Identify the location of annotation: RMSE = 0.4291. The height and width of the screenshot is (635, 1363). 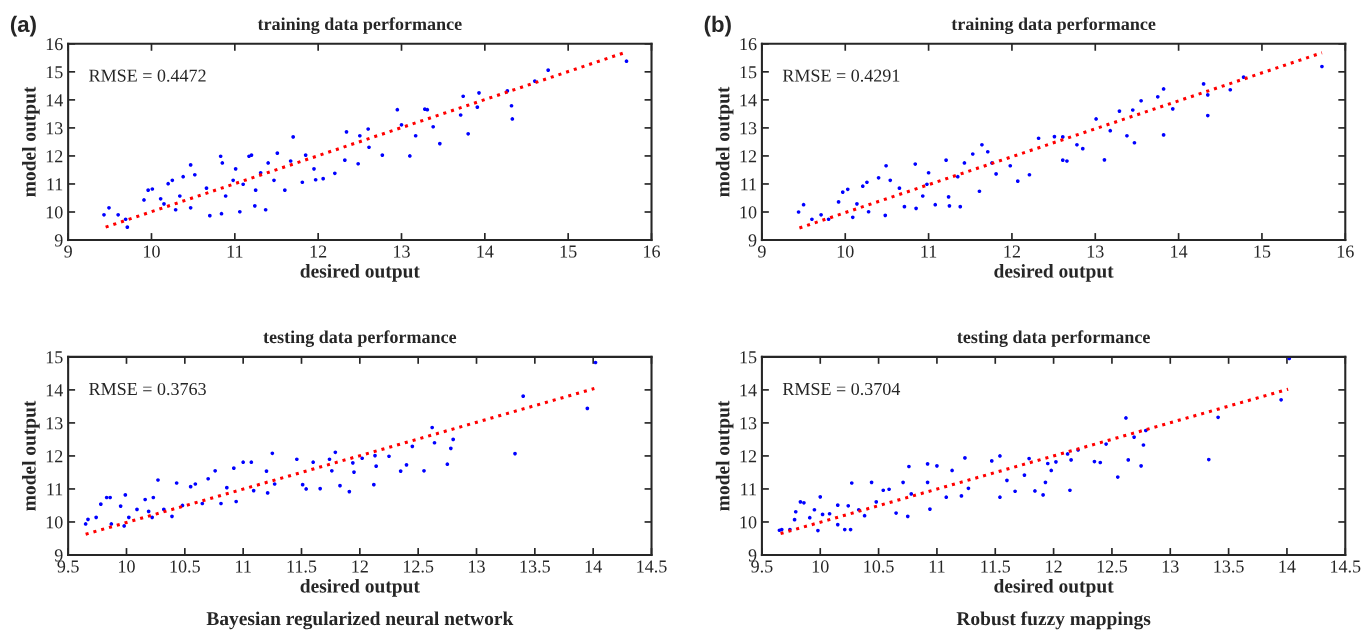
(841, 75).